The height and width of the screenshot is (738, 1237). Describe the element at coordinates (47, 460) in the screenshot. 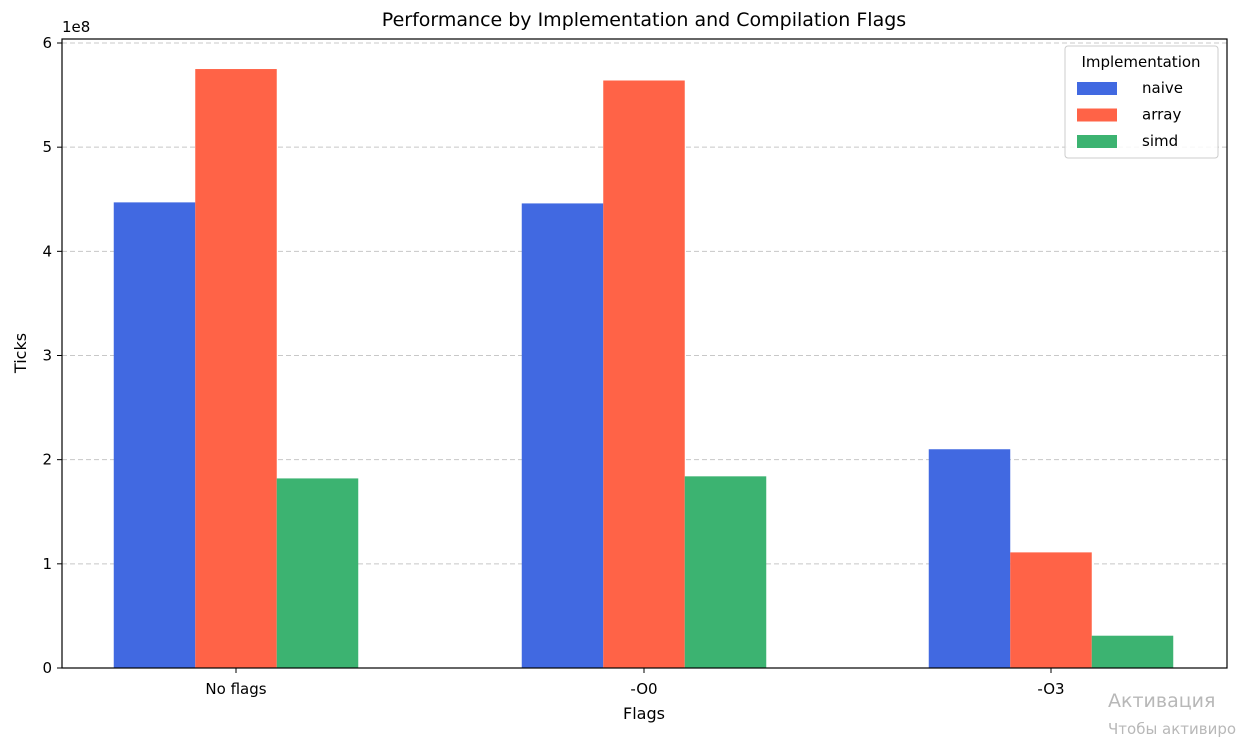

I see `y-tick-label: 2` at that location.